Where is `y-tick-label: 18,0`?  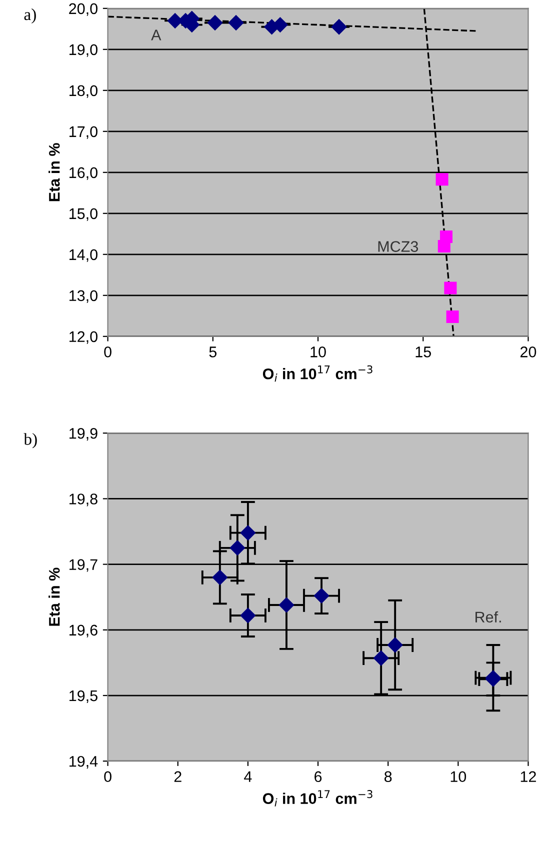 y-tick-label: 18,0 is located at coordinates (84, 91).